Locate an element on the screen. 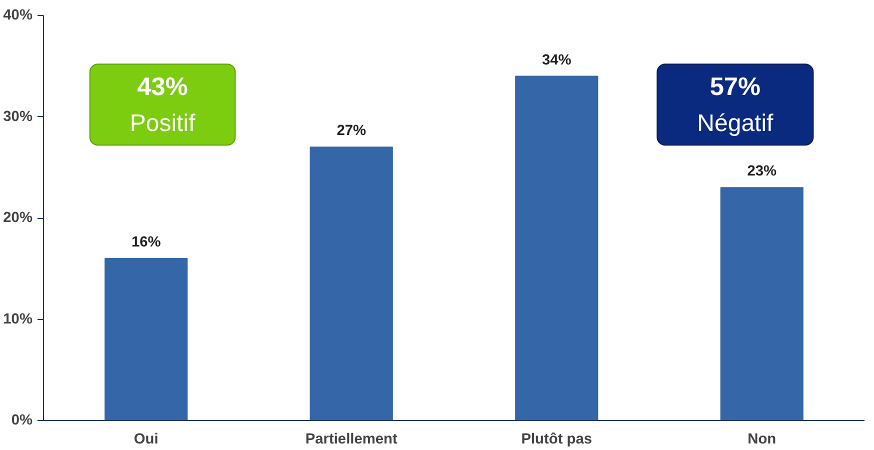  y-tick-label: 20% is located at coordinates (18, 218).